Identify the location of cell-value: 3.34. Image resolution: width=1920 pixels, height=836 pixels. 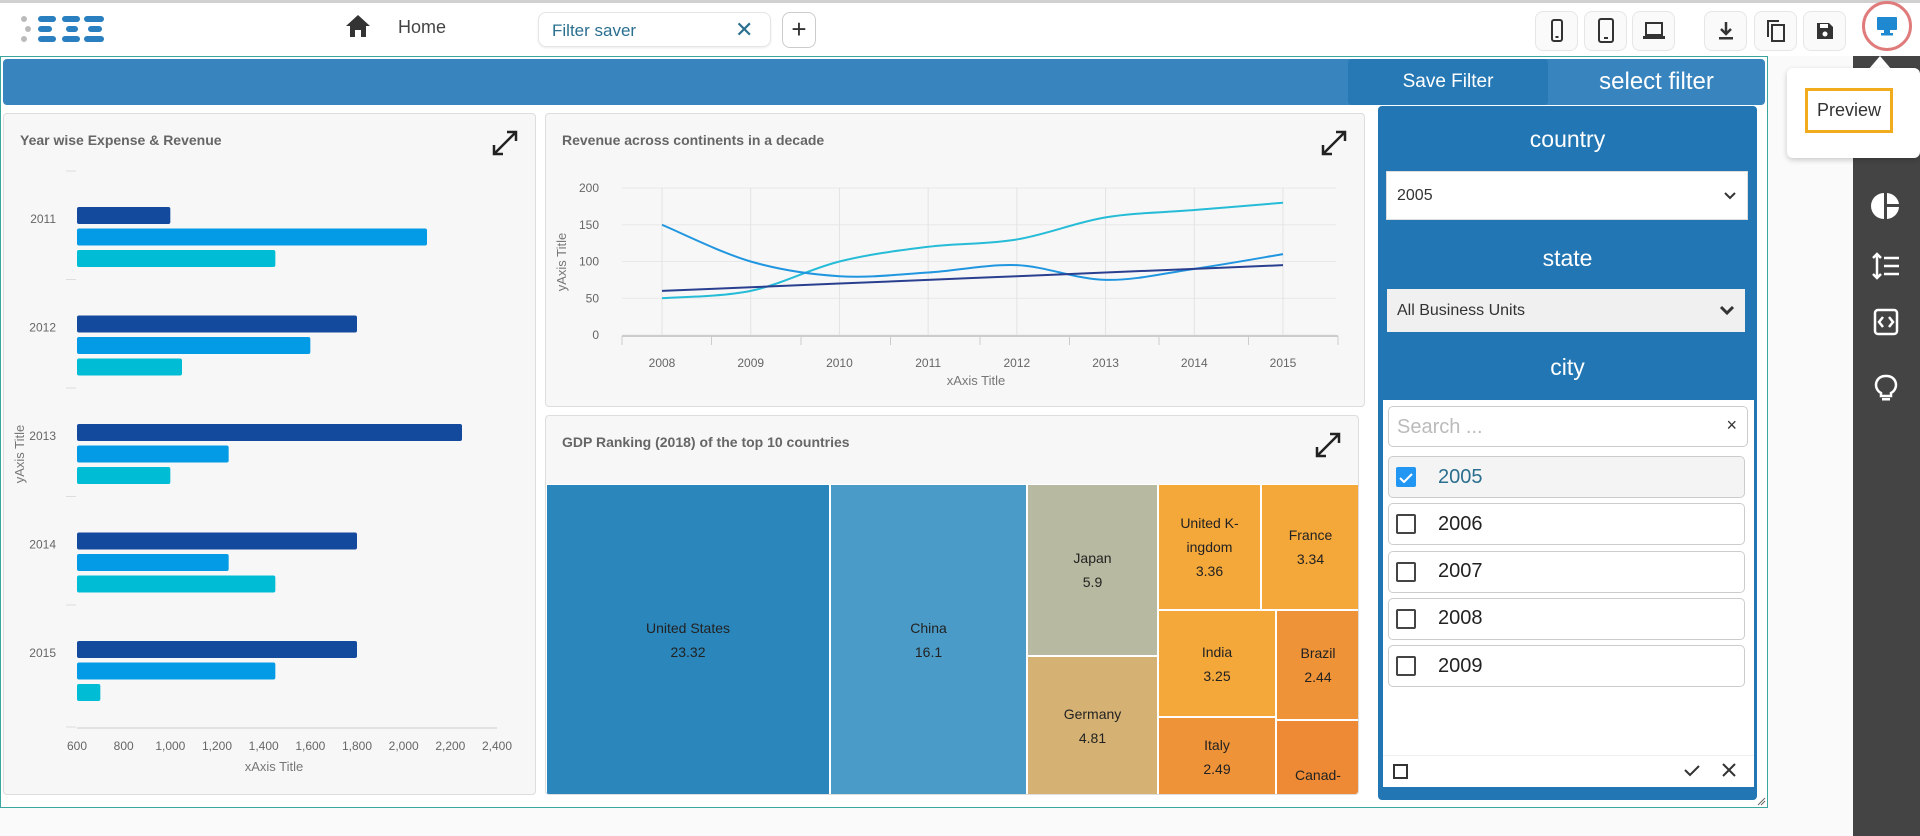
(1310, 559).